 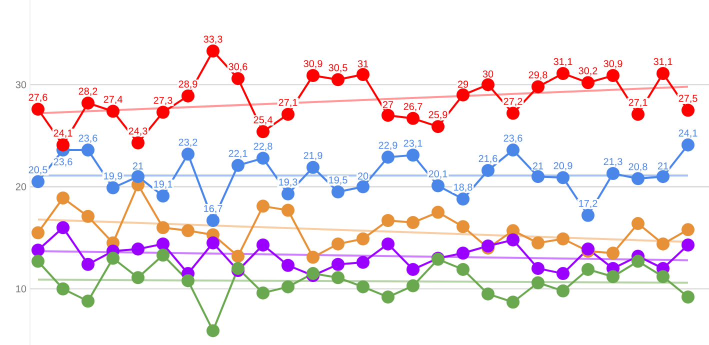 I want to click on data-label: 16,7, so click(x=213, y=209).